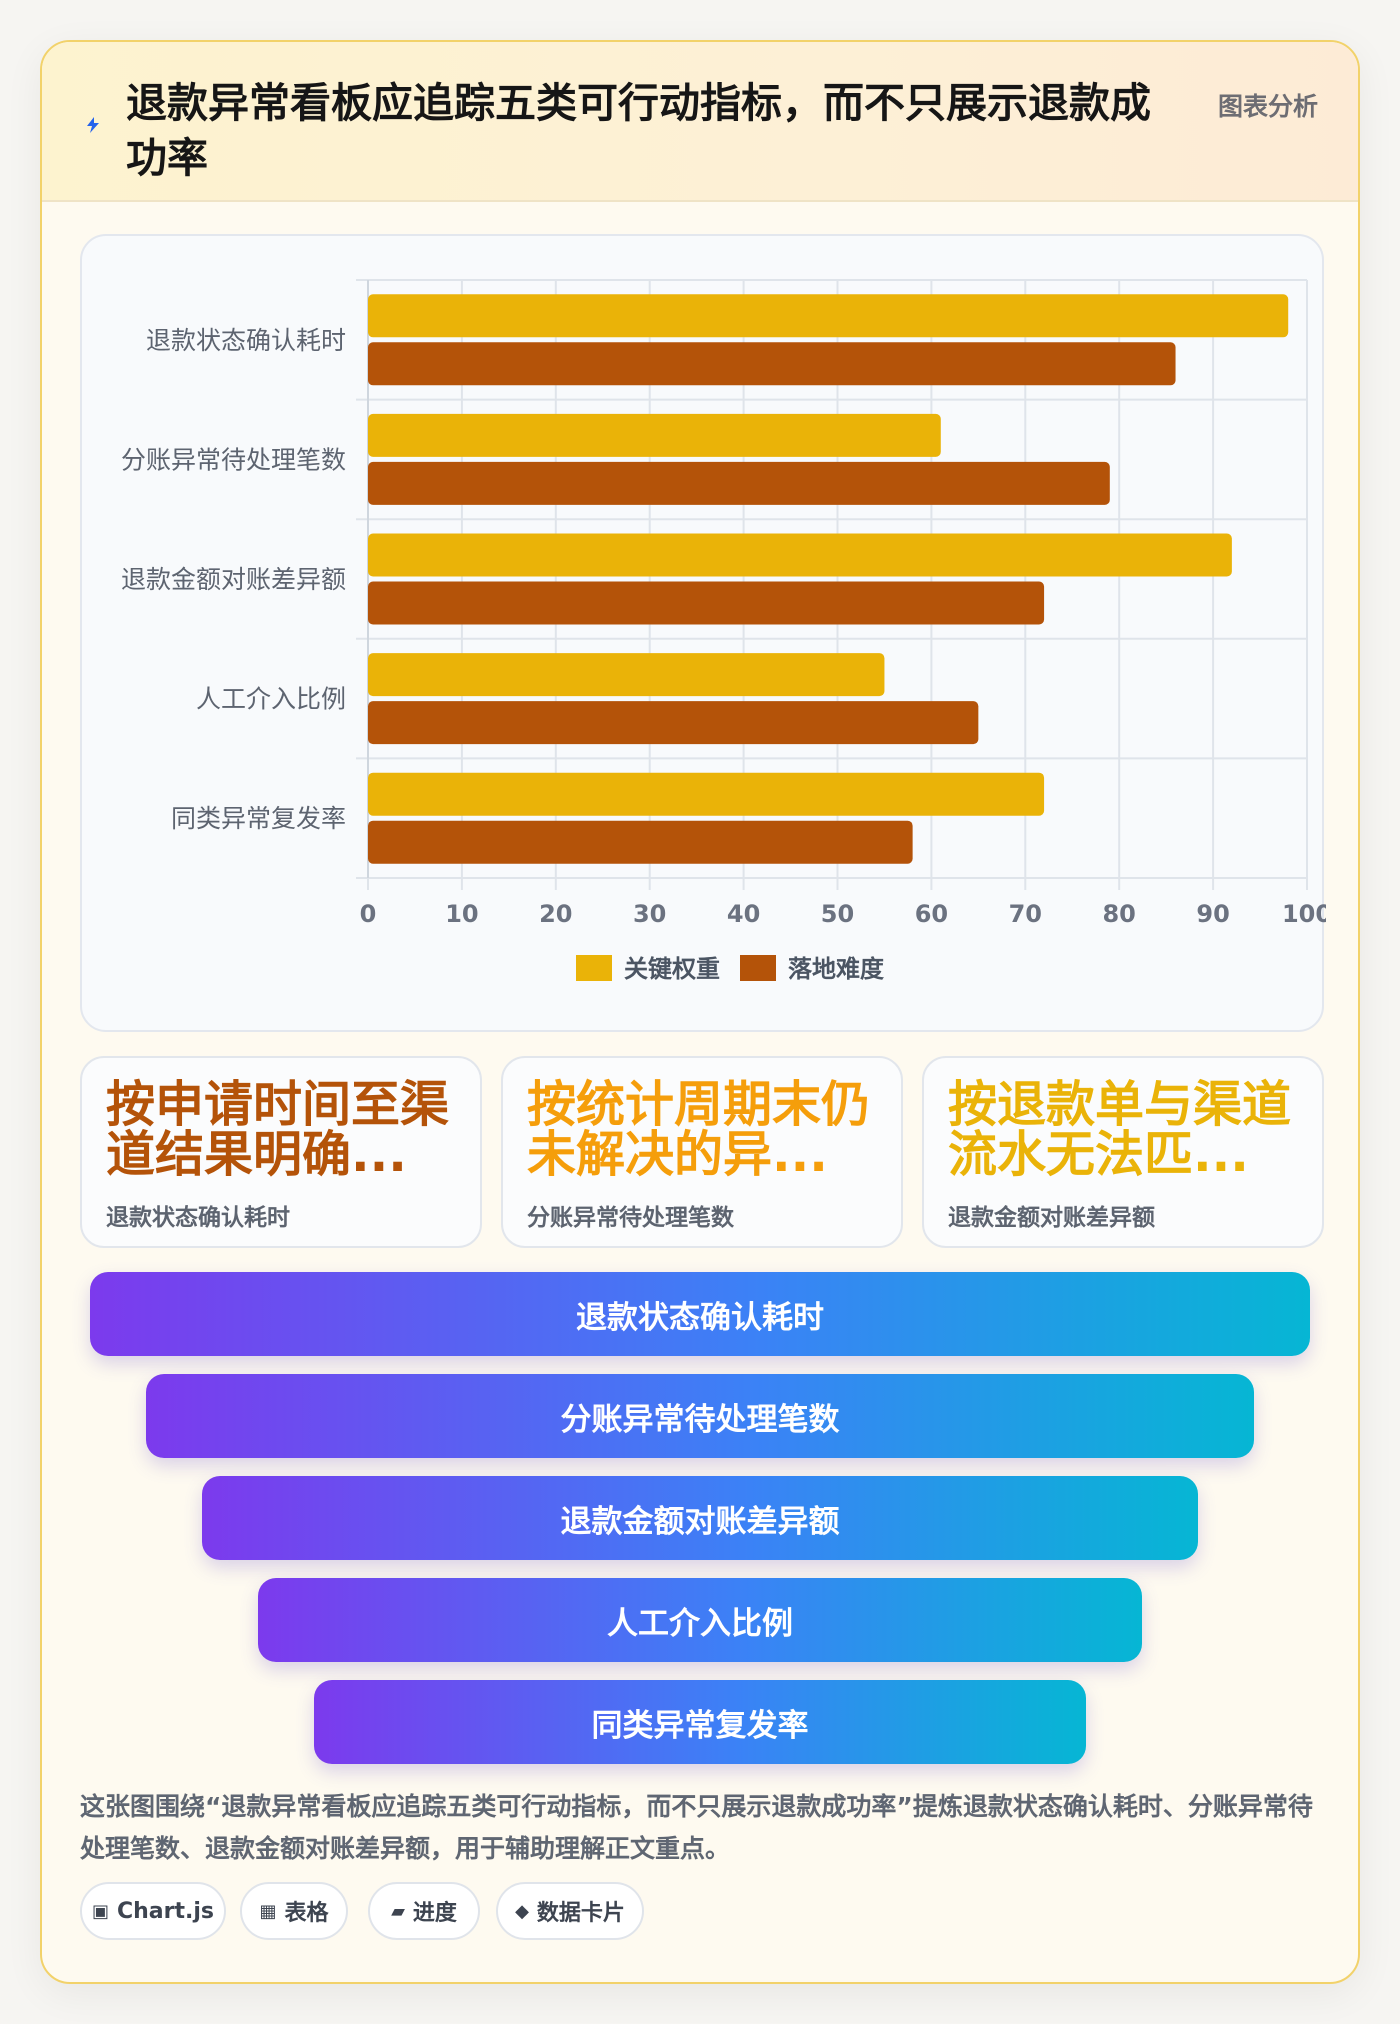  What do you see at coordinates (638, 130) in the screenshot?
I see `page-title: 退款异常看板应追踪五类可行动指标，而不只展示退款成功率` at bounding box center [638, 130].